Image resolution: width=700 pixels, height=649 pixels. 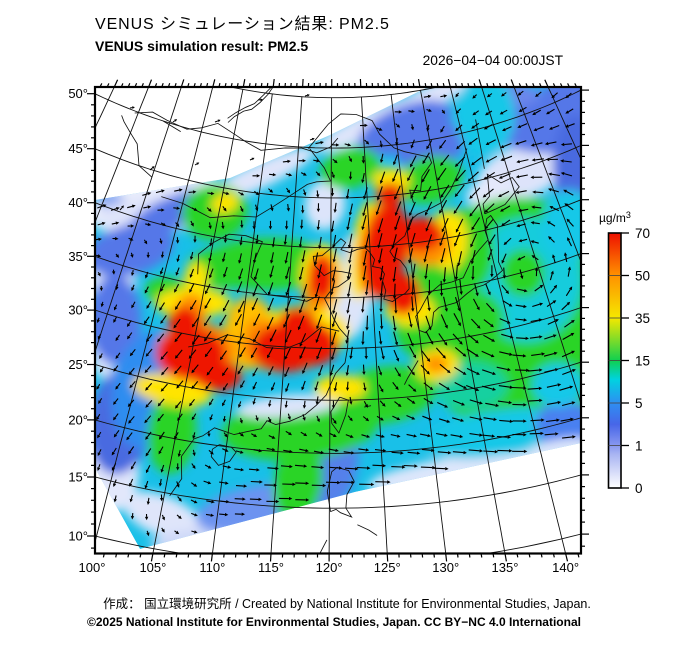 I want to click on svg-text: 15°, so click(x=78, y=477).